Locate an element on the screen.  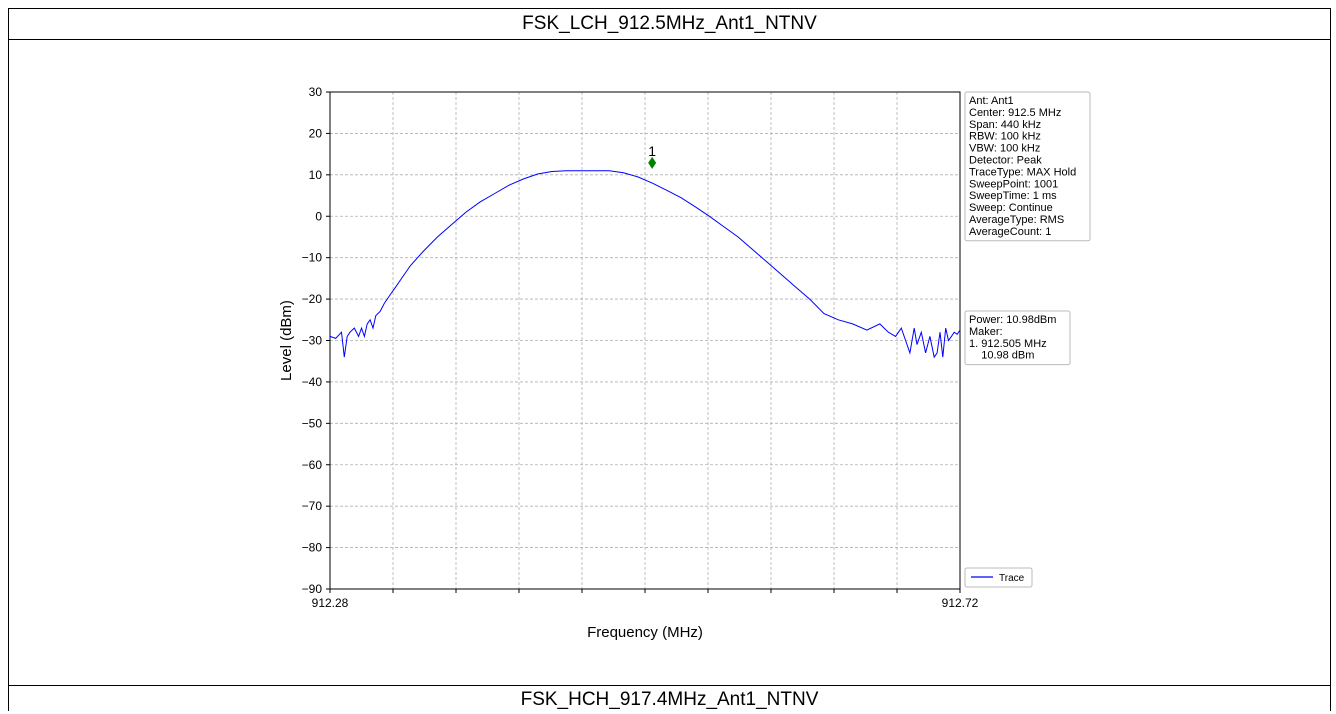
peak-marker-label: 1 is located at coordinates (652, 151).